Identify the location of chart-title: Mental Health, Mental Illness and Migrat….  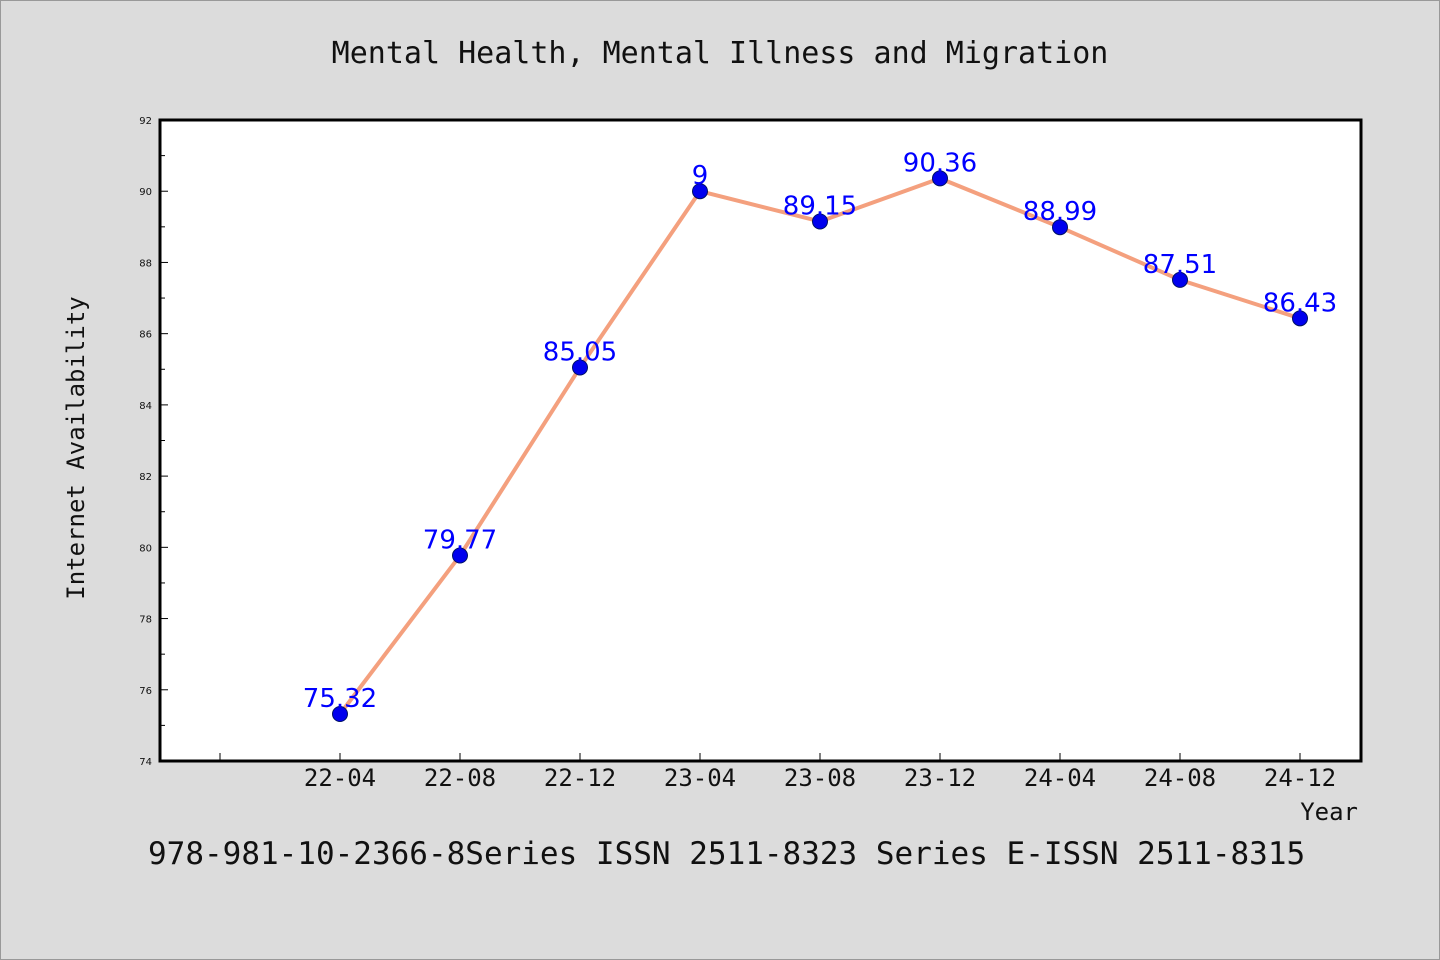
(720, 53).